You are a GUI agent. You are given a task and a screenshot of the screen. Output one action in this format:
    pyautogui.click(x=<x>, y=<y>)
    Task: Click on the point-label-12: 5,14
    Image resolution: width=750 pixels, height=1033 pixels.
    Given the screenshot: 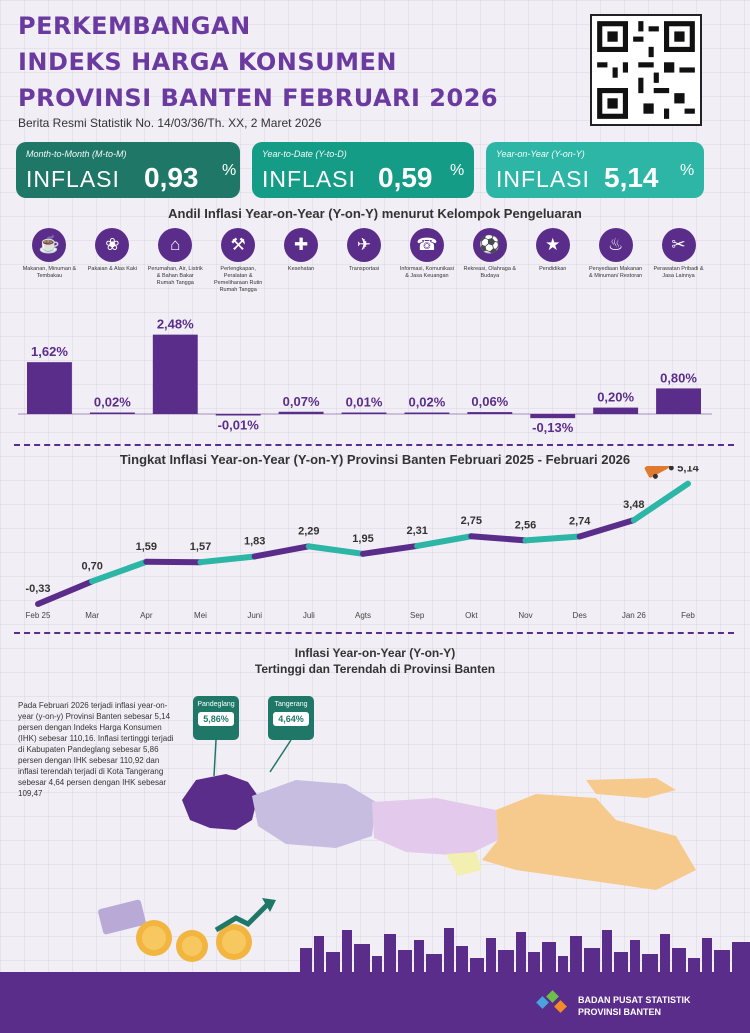 What is the action you would take?
    pyautogui.click(x=688, y=470)
    